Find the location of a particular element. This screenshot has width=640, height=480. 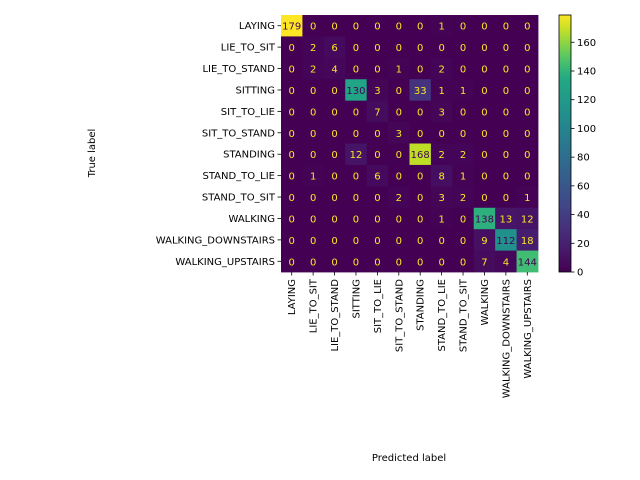

cell-value: 6 is located at coordinates (334, 48).